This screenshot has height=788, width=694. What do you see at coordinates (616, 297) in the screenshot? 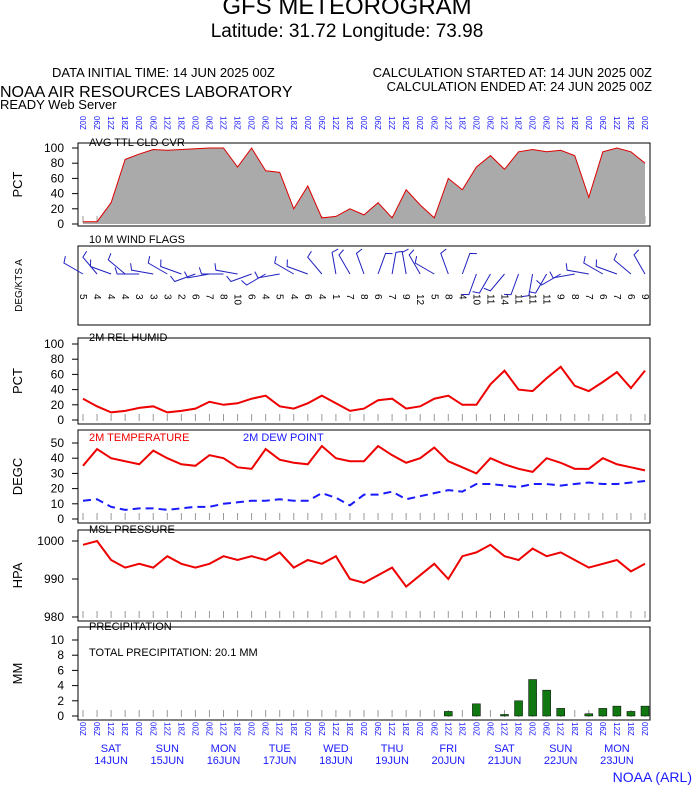
I see `wind-speed: 7` at bounding box center [616, 297].